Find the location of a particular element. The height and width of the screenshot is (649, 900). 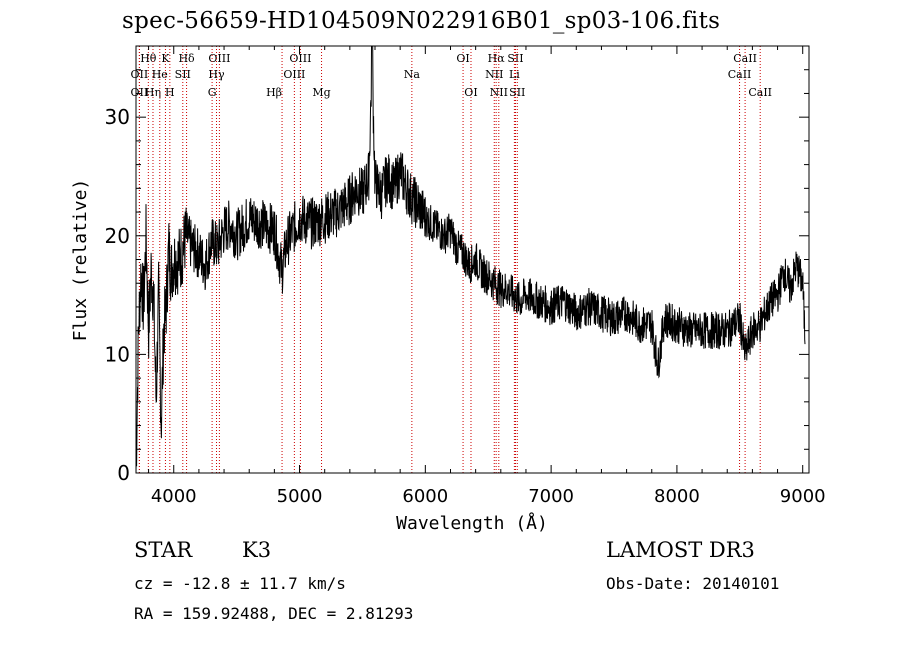

y-tick-label: 20 is located at coordinates (117, 236).